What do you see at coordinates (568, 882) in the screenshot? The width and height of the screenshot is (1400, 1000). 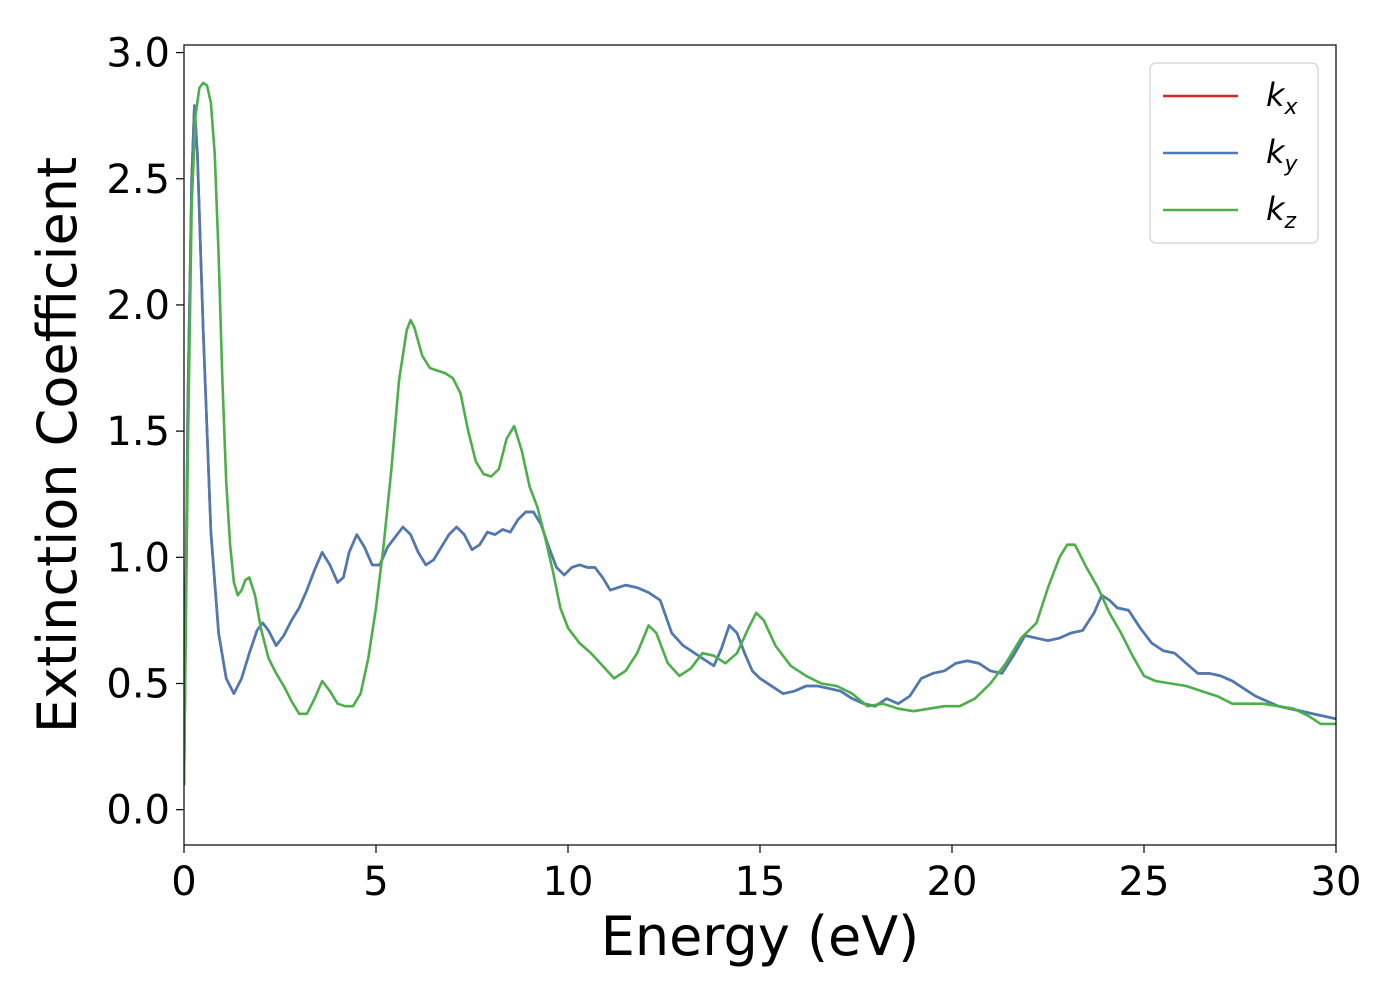 I see `x-tick-label: 10` at bounding box center [568, 882].